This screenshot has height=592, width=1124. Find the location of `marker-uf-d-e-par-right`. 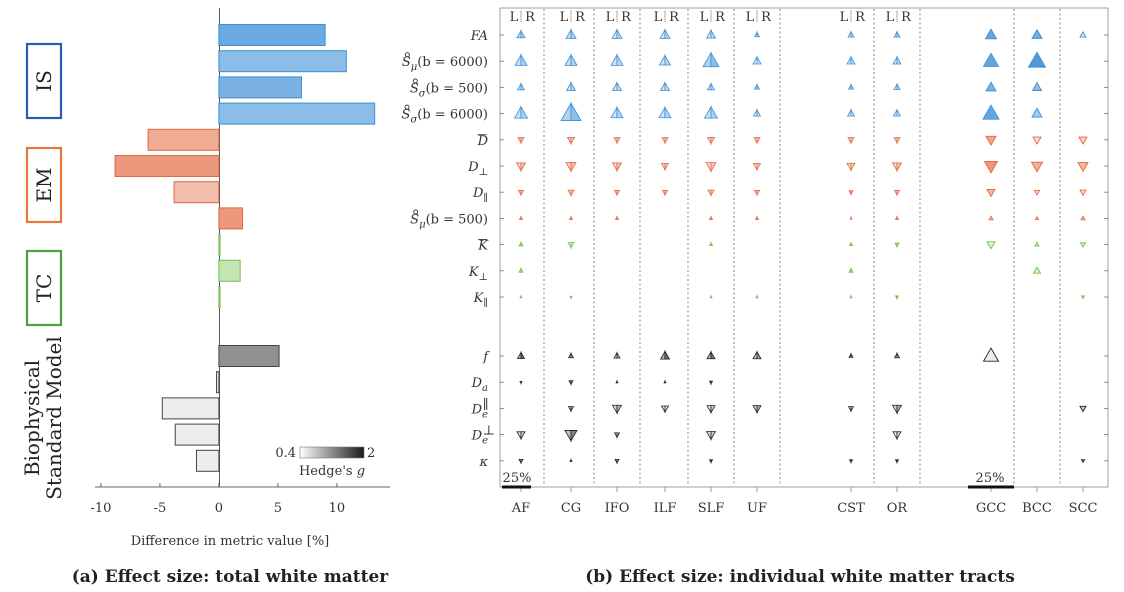

marker-uf-d-e-par-right is located at coordinates (759, 410).